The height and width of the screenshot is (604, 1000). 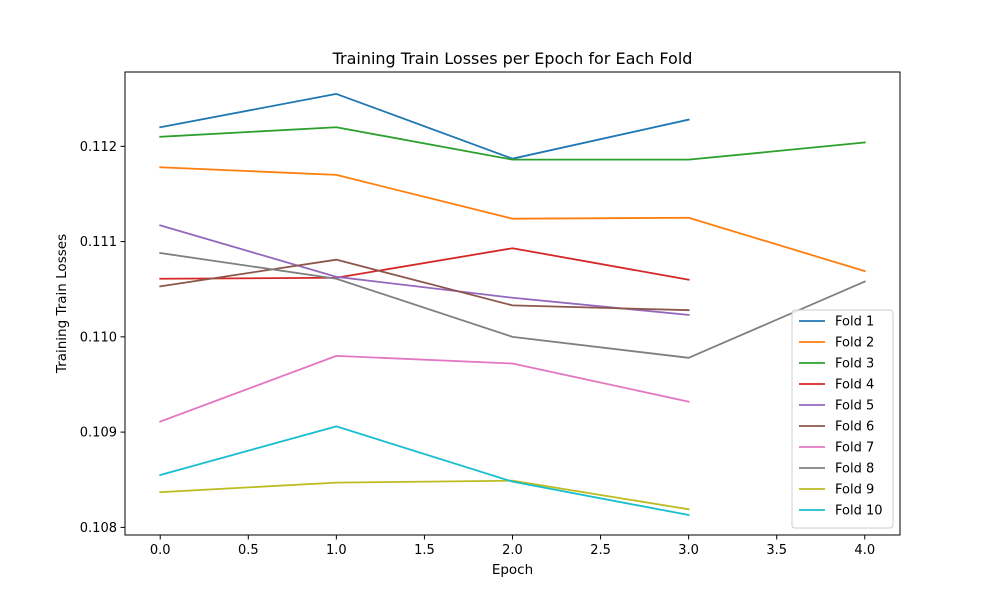 I want to click on y-tick-label: 0.110, so click(x=98, y=337).